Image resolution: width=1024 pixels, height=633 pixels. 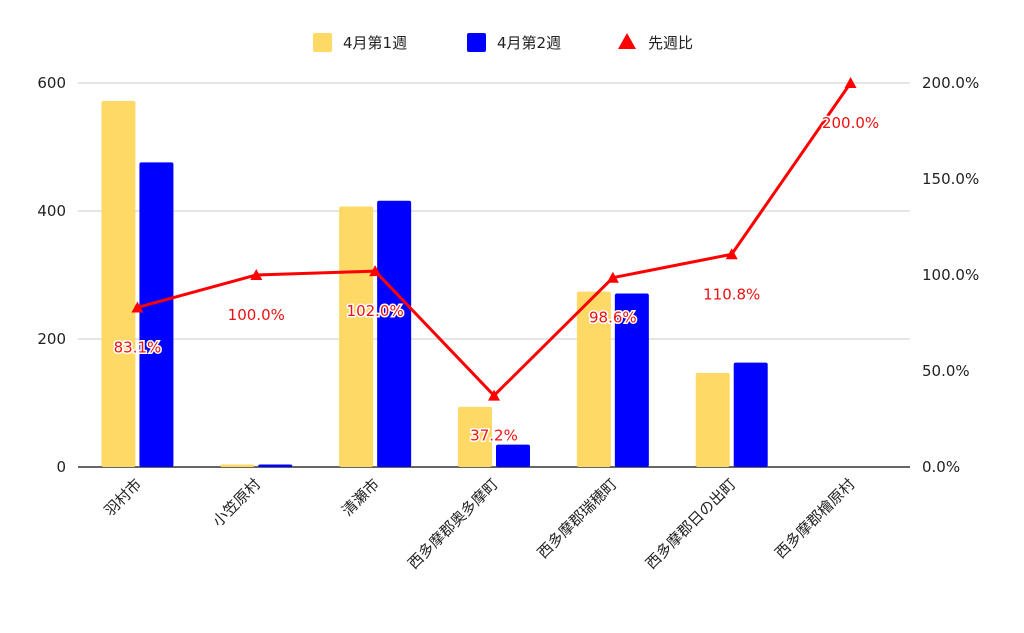 What do you see at coordinates (627, 41) in the screenshot?
I see `legend-triangle-icon` at bounding box center [627, 41].